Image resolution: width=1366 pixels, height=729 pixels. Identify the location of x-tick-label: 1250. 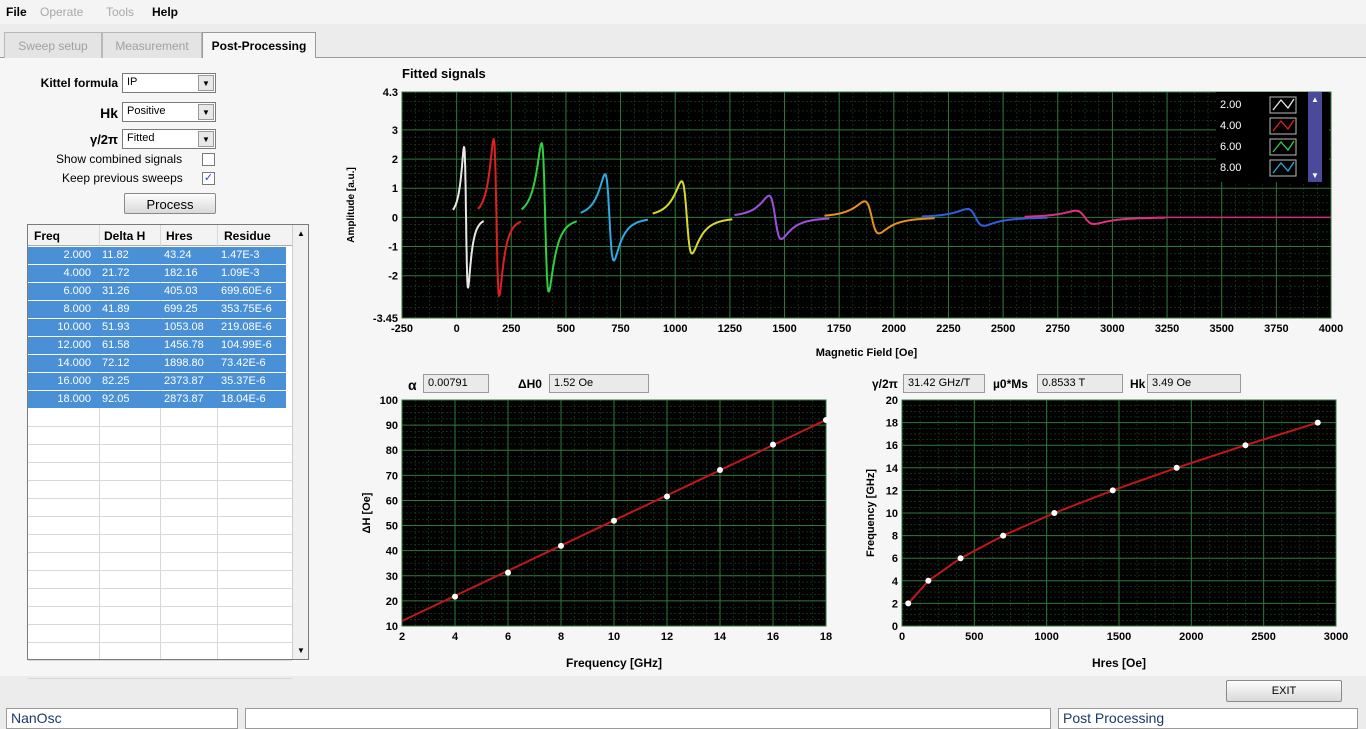
(730, 329).